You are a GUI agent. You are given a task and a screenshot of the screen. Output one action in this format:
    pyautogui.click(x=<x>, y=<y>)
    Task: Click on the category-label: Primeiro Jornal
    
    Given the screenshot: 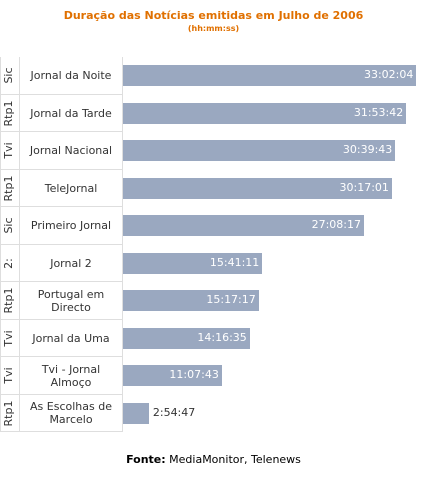 What is the action you would take?
    pyautogui.click(x=71, y=226)
    